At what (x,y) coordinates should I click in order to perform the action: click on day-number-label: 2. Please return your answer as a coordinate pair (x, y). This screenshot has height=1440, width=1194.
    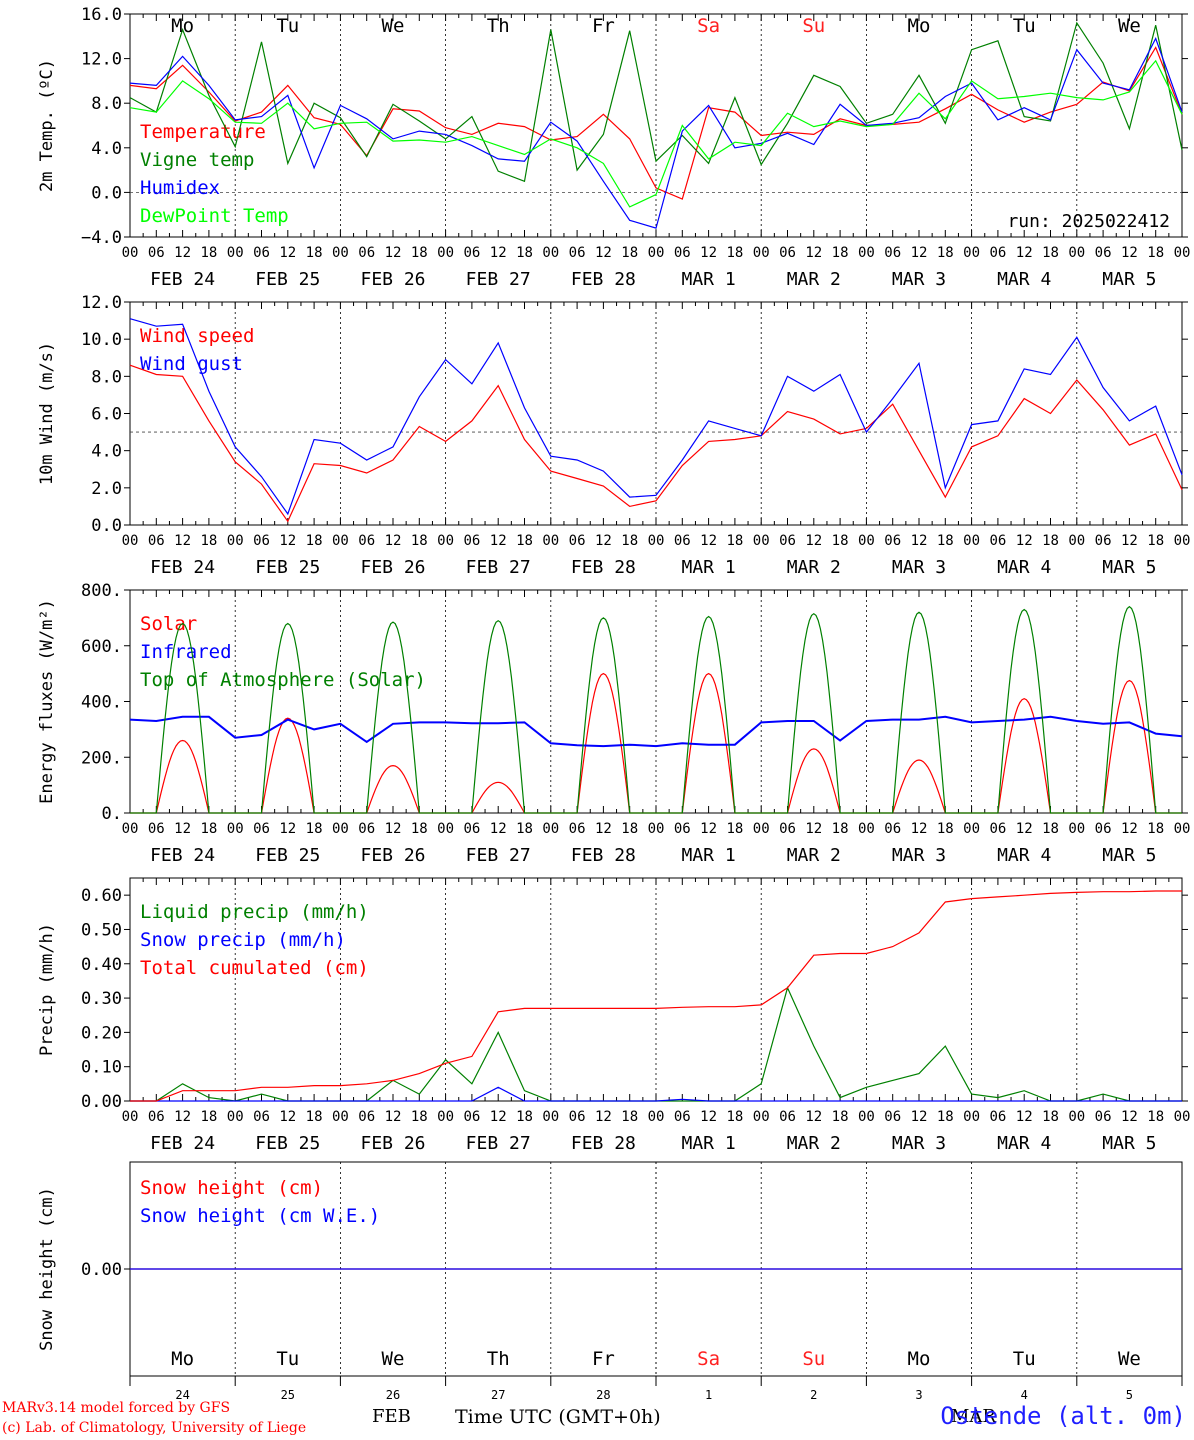
    Looking at the image, I should click on (813, 1395).